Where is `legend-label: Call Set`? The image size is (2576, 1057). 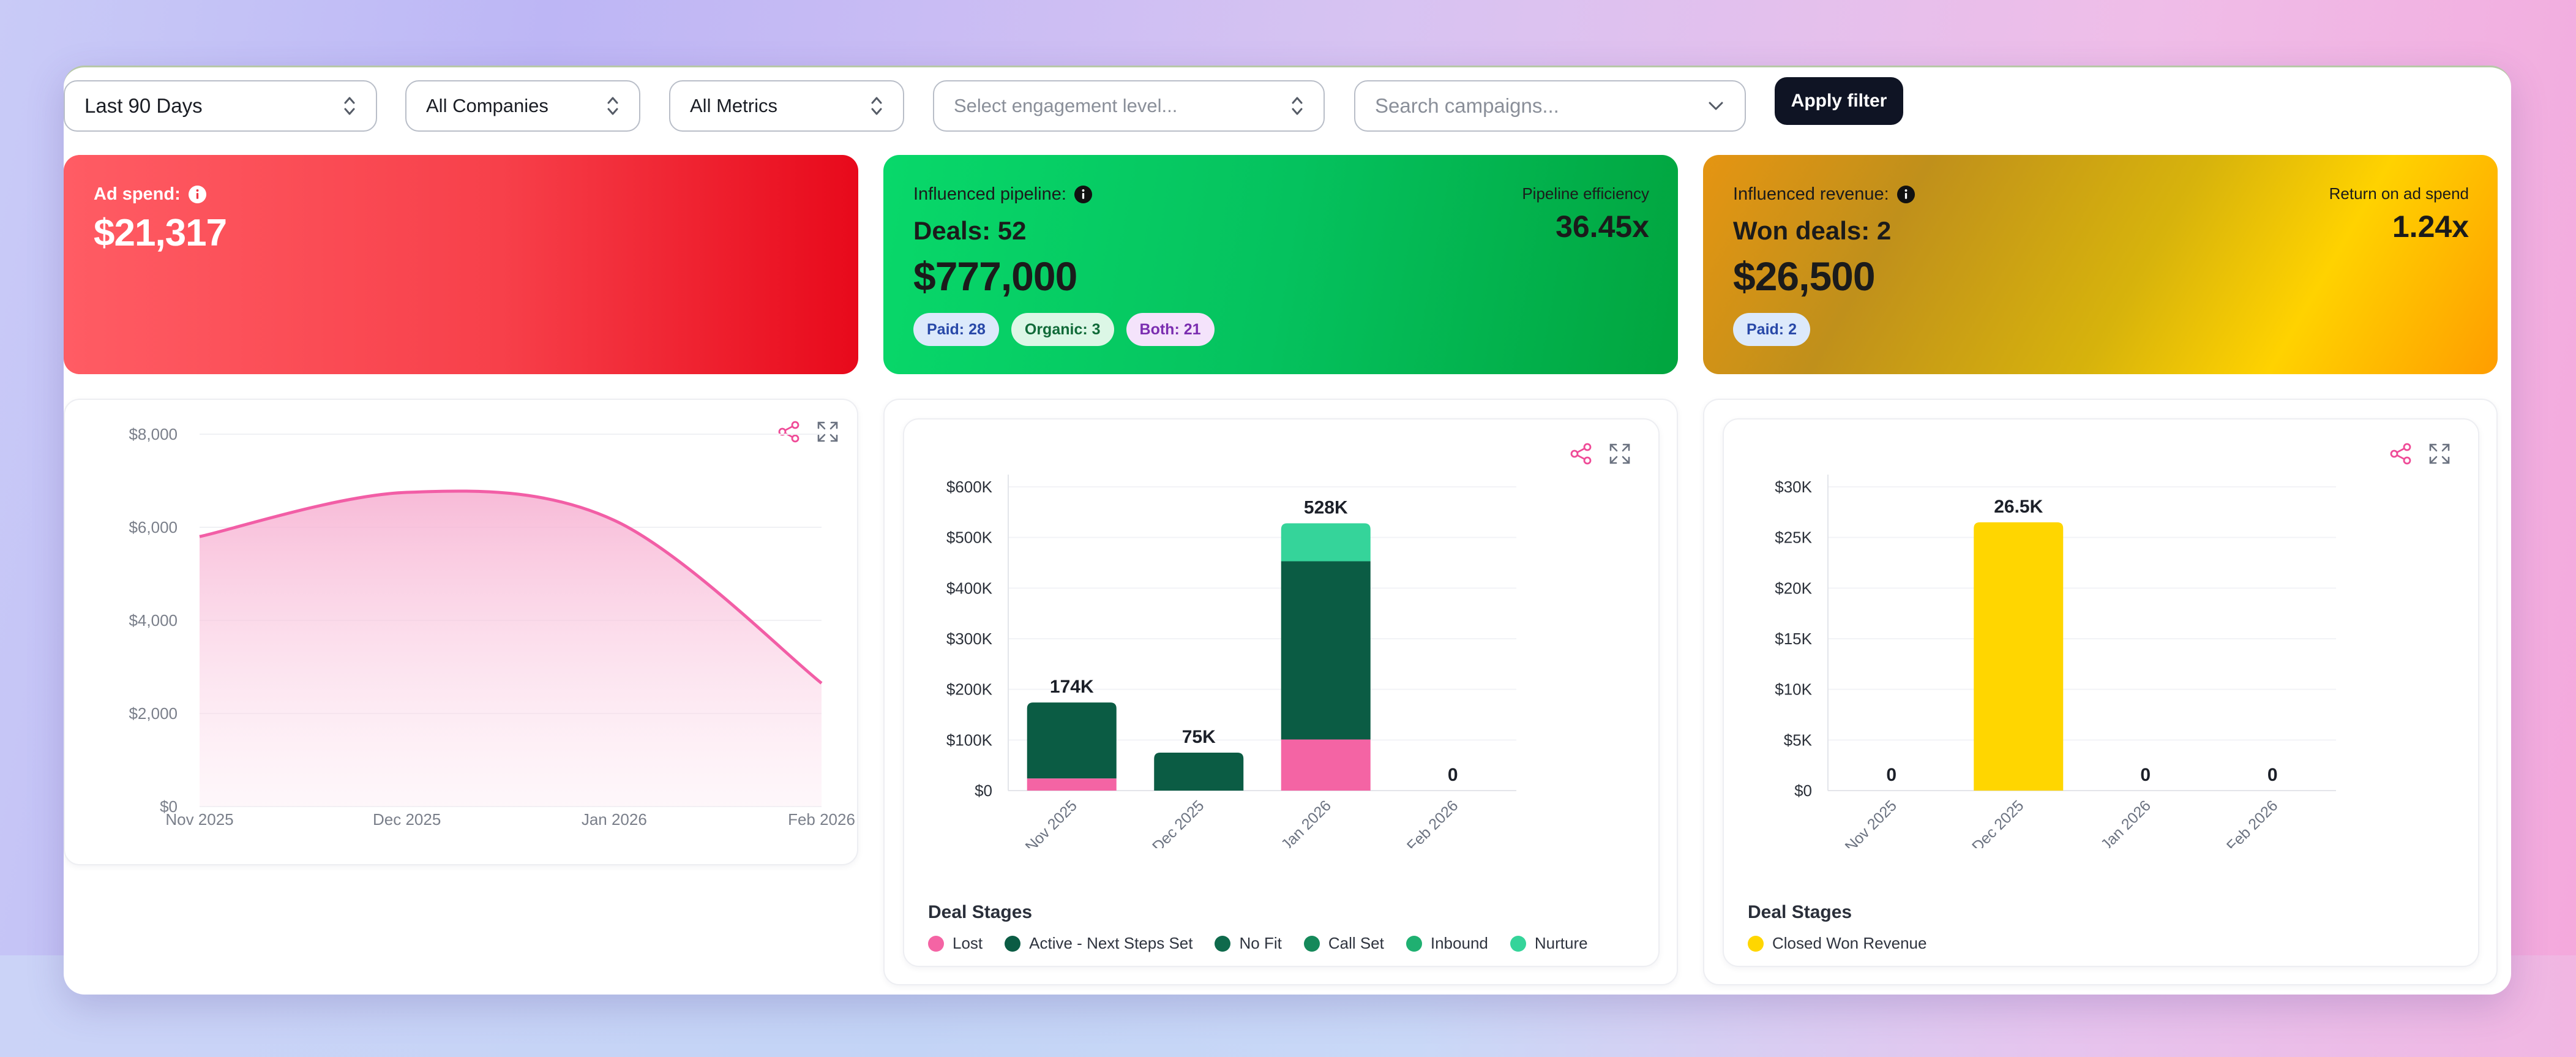
legend-label: Call Set is located at coordinates (1356, 943).